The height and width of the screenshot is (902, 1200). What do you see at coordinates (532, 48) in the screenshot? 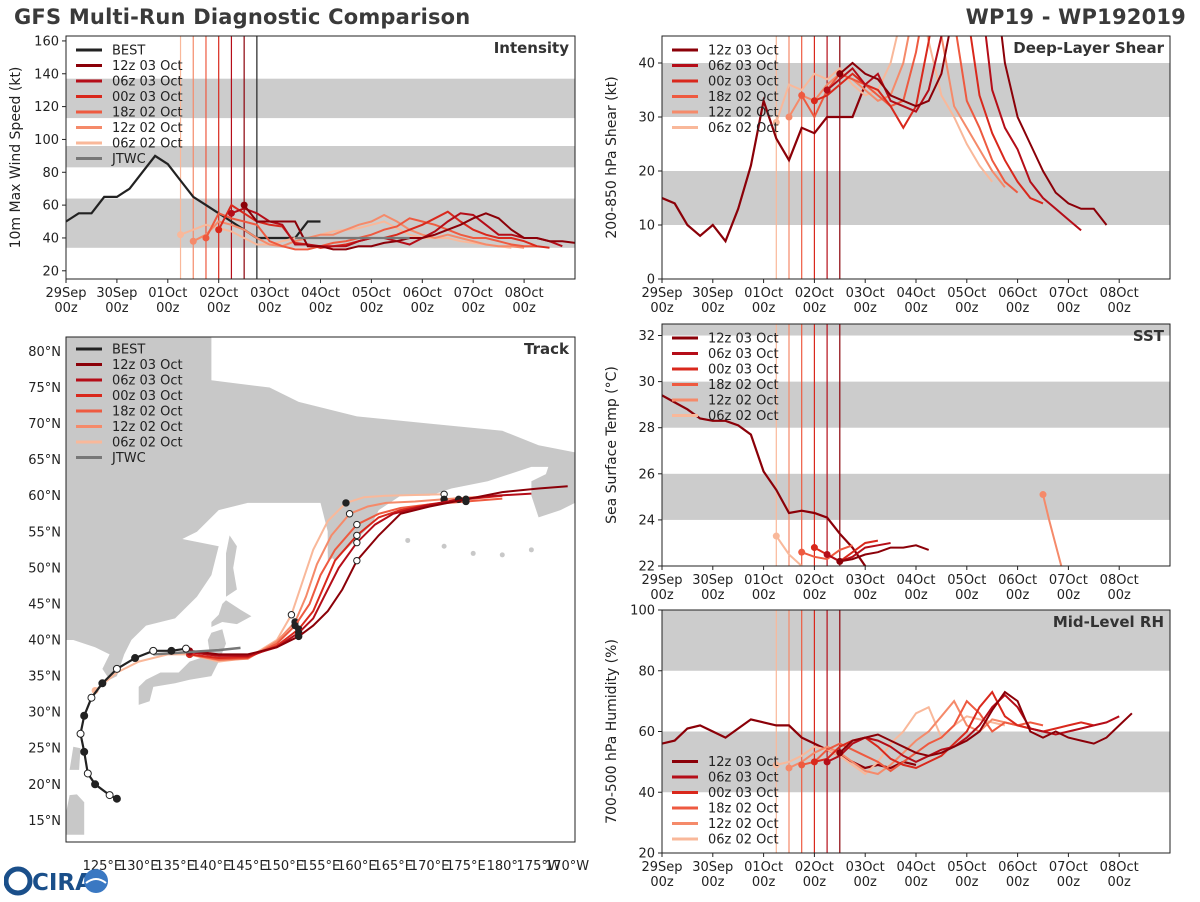
I see `panel-title: Intensity` at bounding box center [532, 48].